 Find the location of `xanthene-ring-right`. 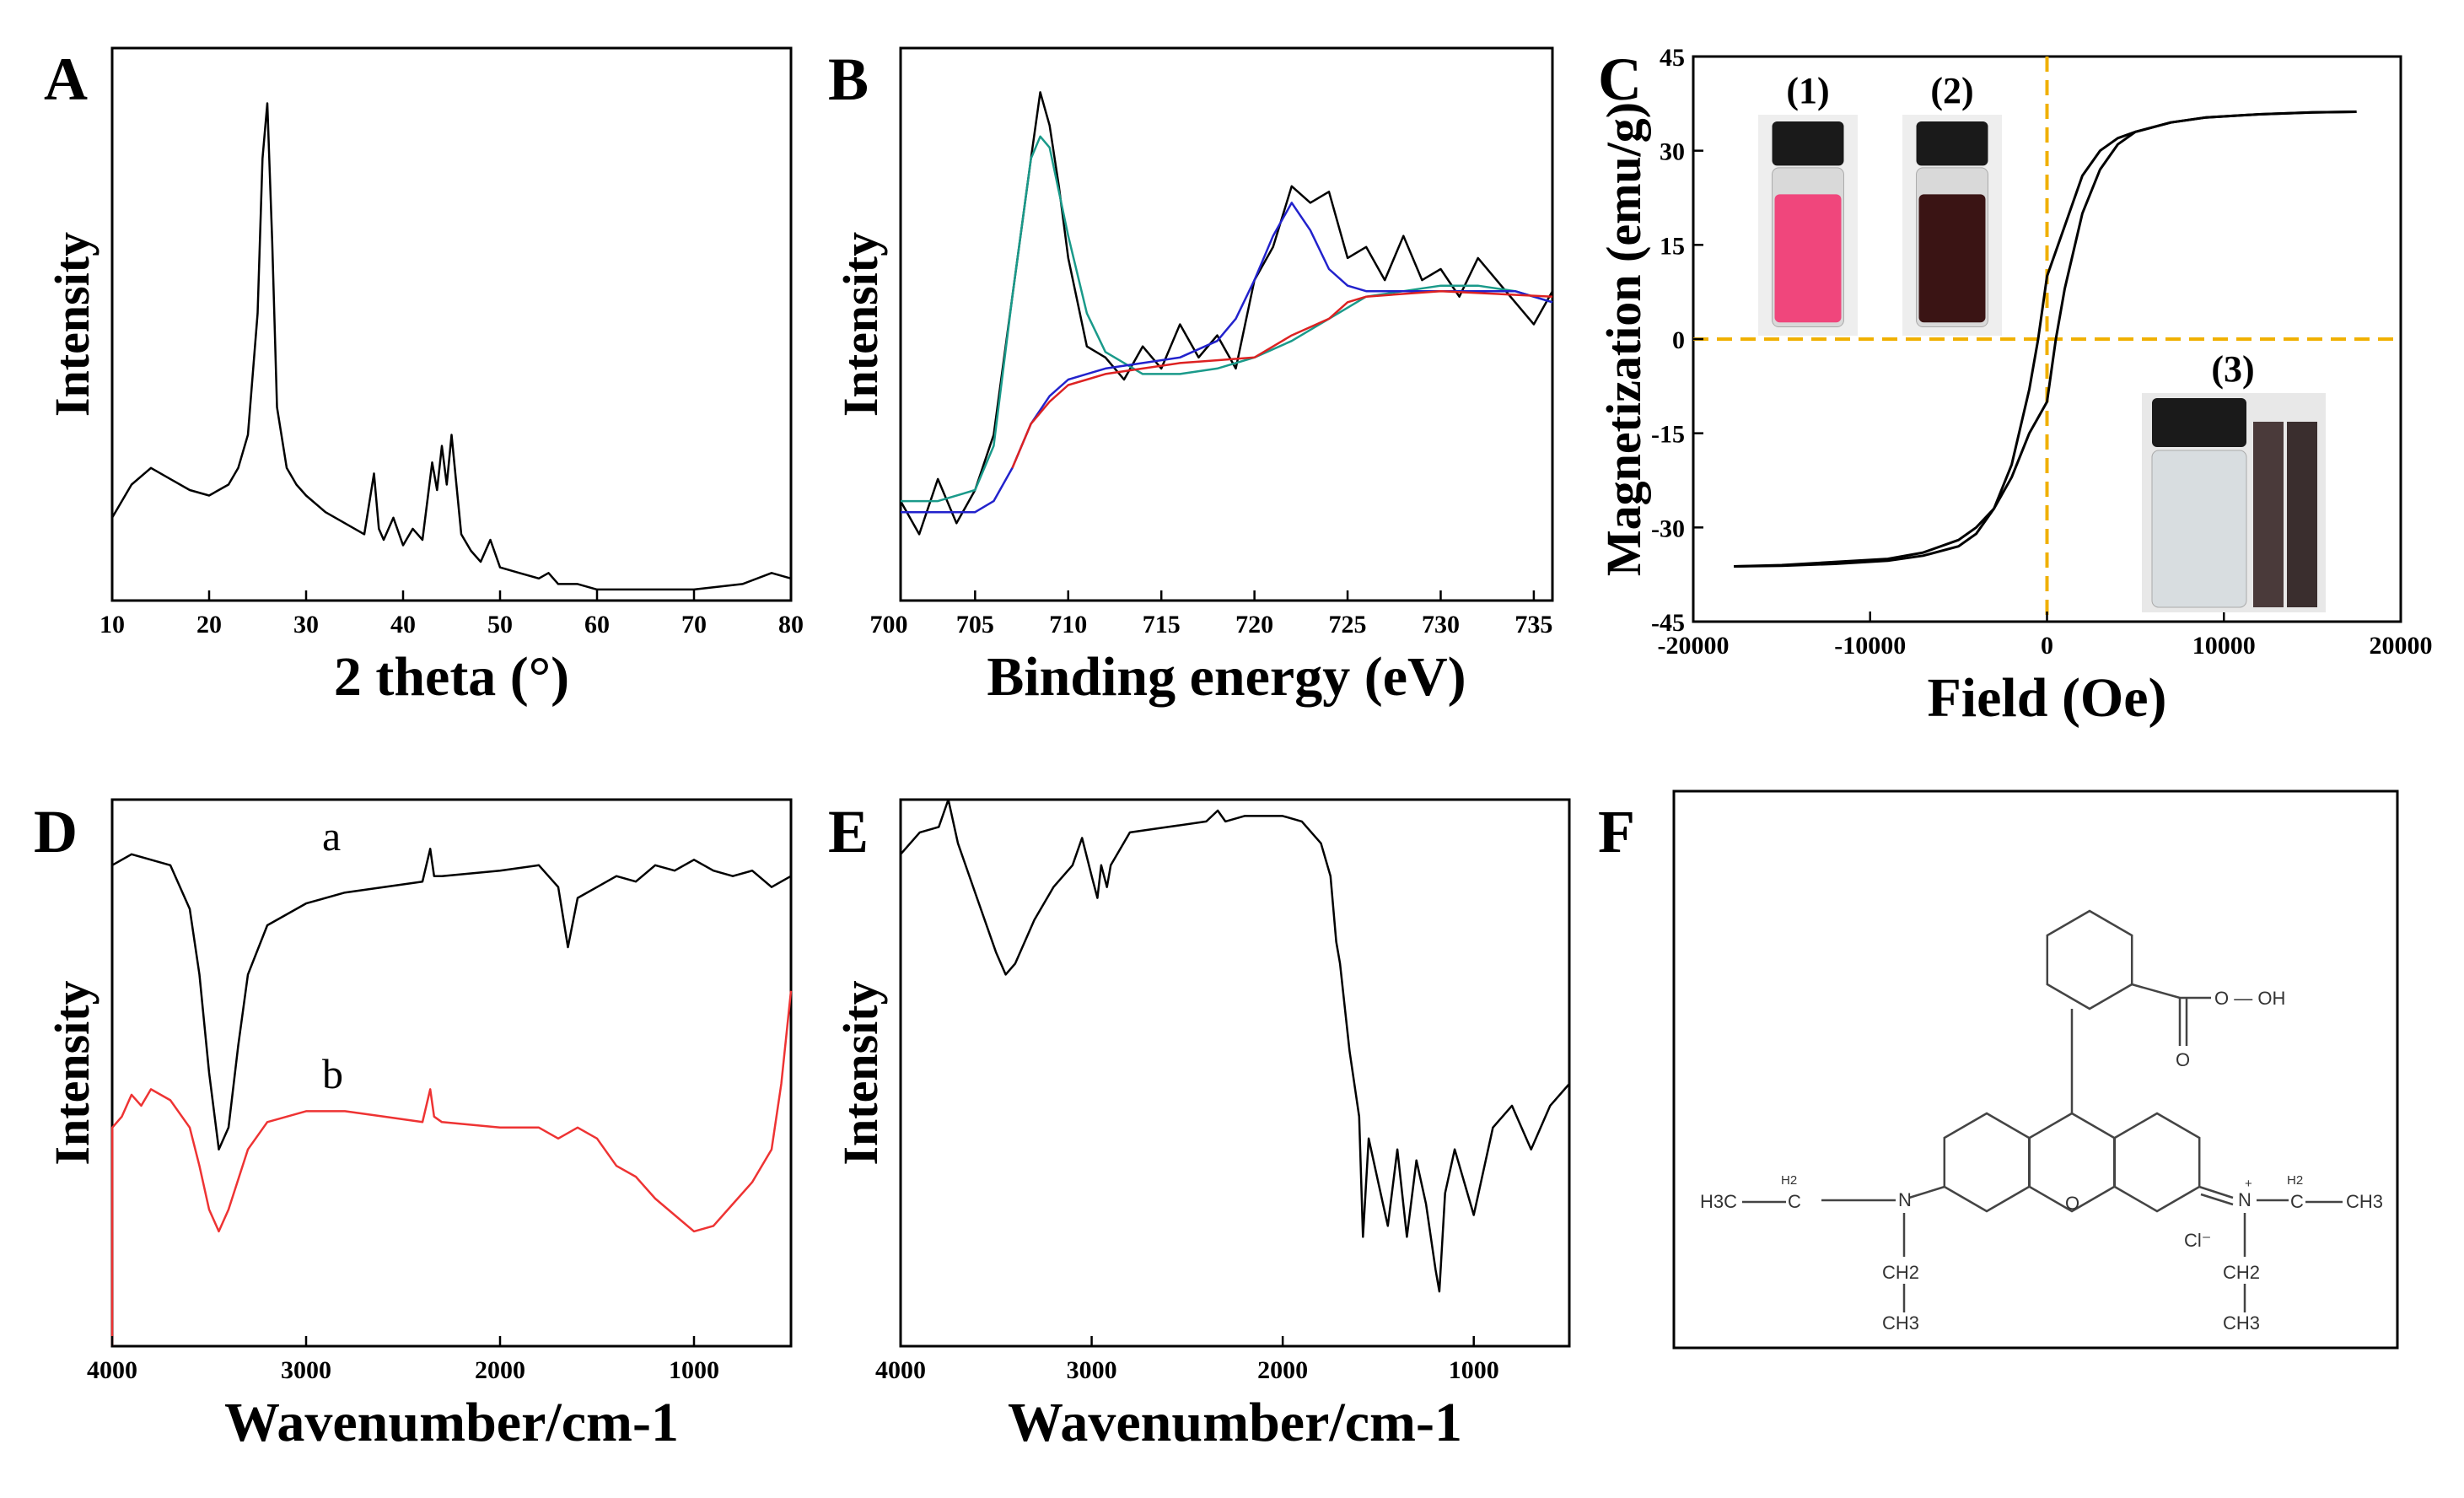

xanthene-ring-right is located at coordinates (2157, 1162).